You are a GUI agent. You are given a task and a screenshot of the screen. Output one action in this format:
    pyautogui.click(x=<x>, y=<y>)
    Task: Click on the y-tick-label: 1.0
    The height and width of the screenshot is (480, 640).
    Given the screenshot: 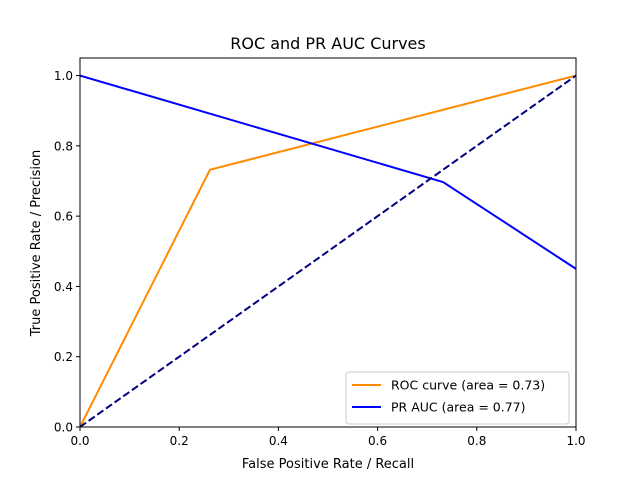 What is the action you would take?
    pyautogui.click(x=63, y=76)
    